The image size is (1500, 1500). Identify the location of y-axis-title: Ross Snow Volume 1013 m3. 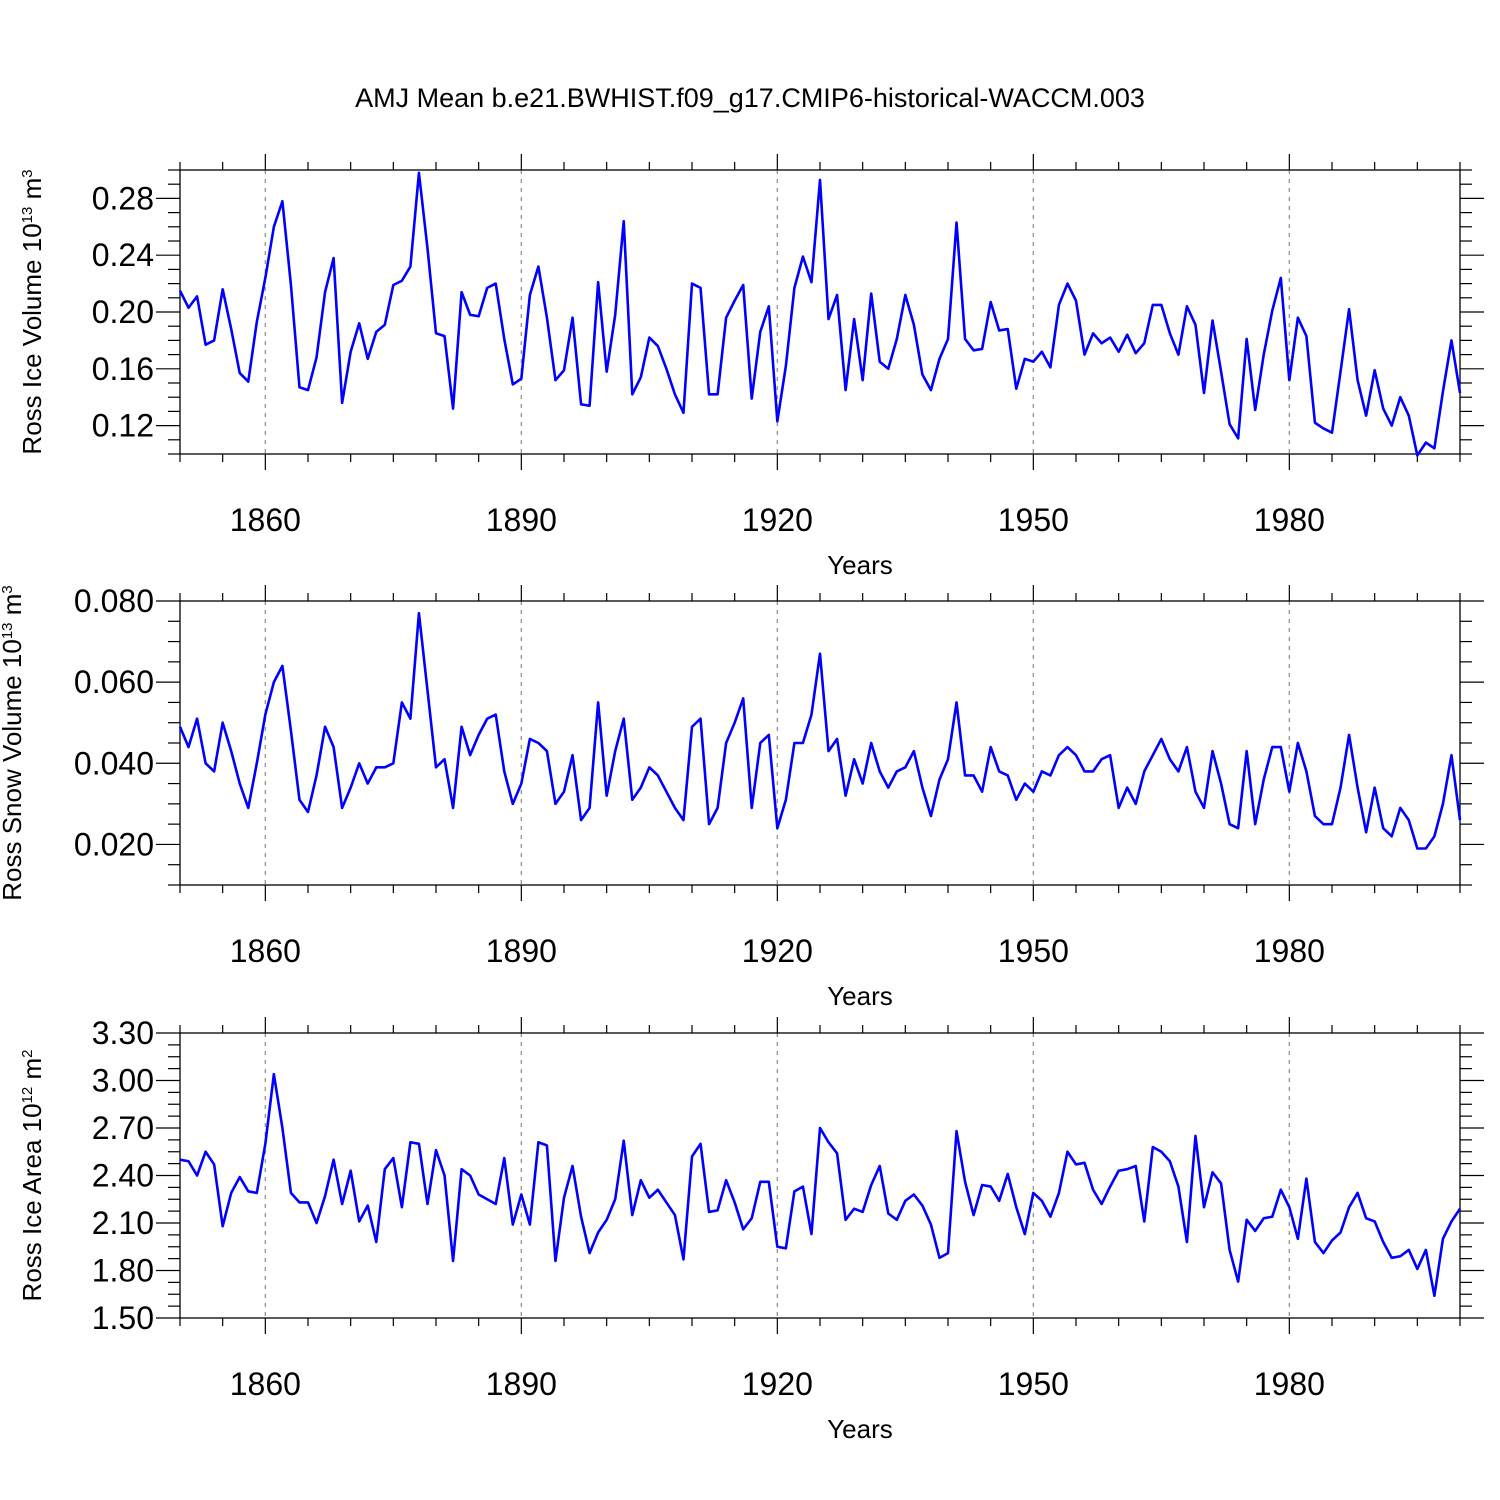
(13, 743).